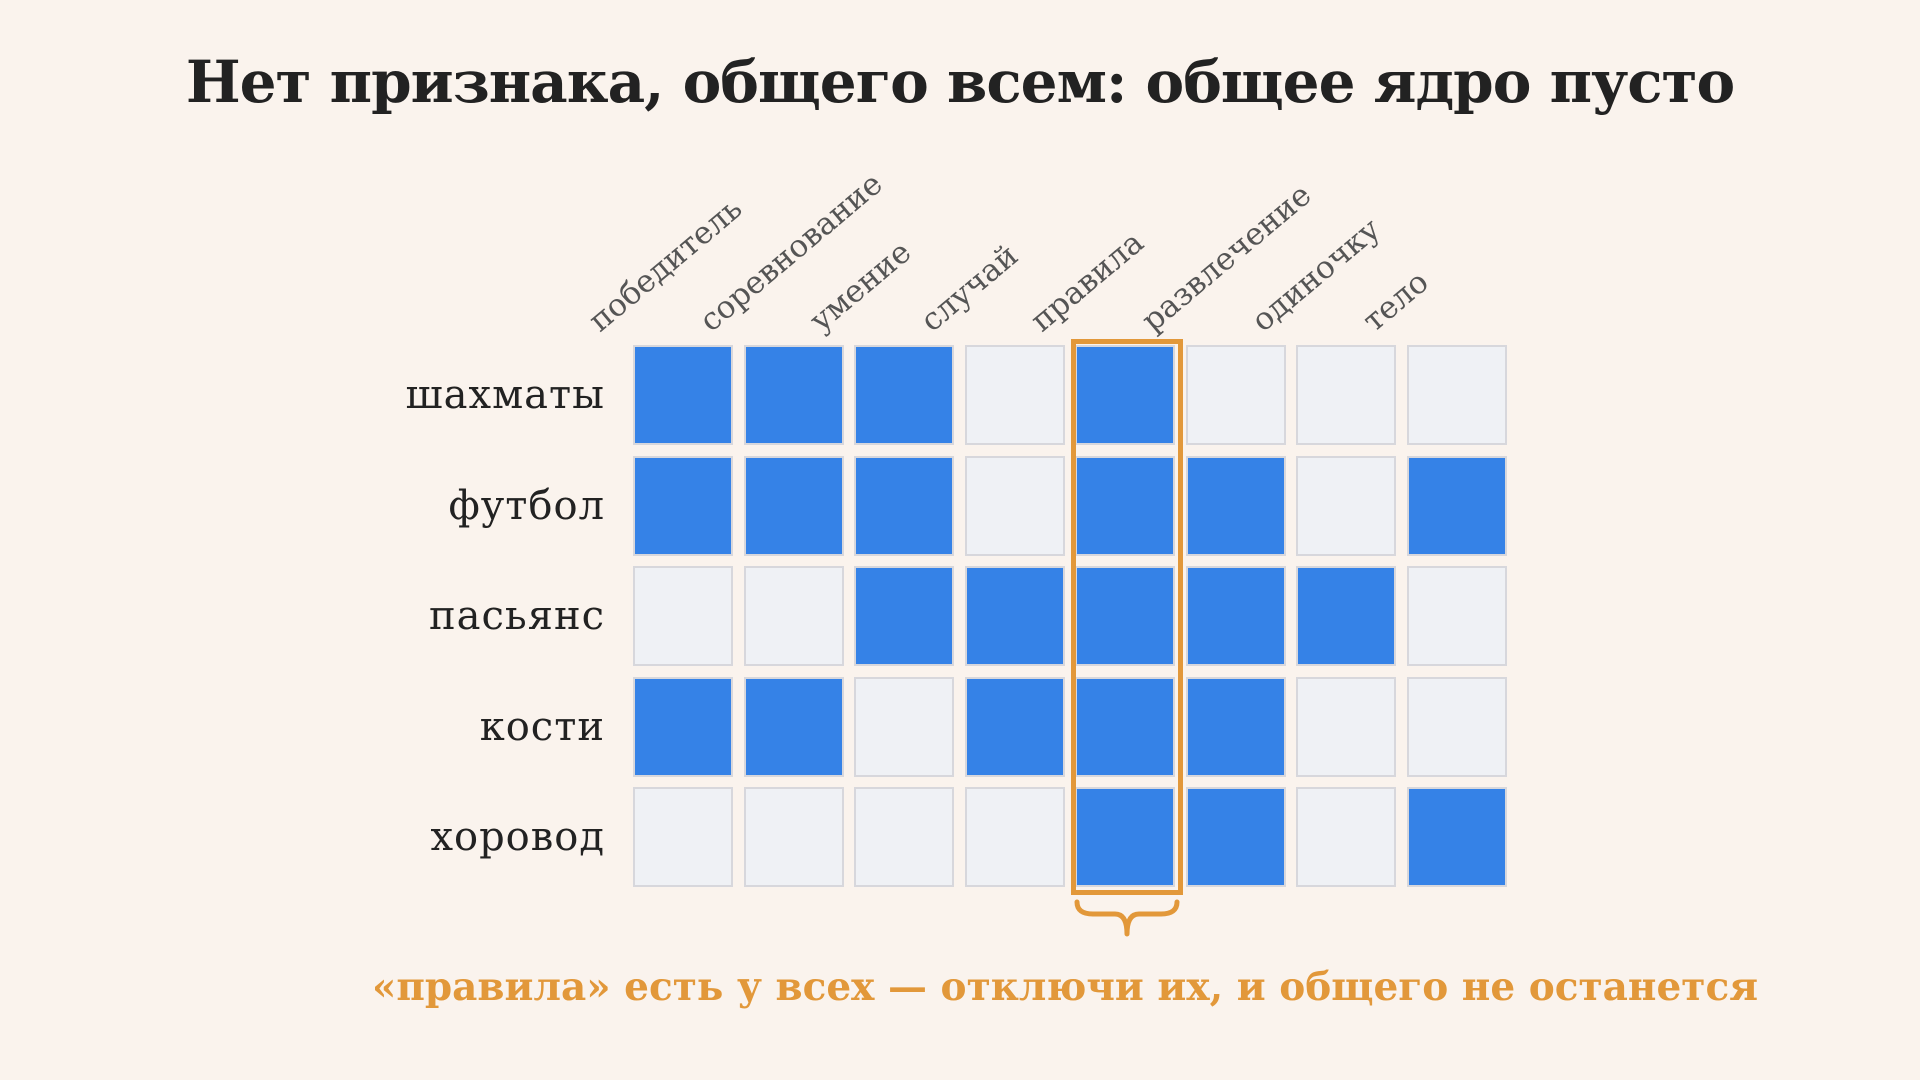 Image resolution: width=1920 pixels, height=1080 pixels. Describe the element at coordinates (1127, 918) in the screenshot. I see `brace-icon` at that location.